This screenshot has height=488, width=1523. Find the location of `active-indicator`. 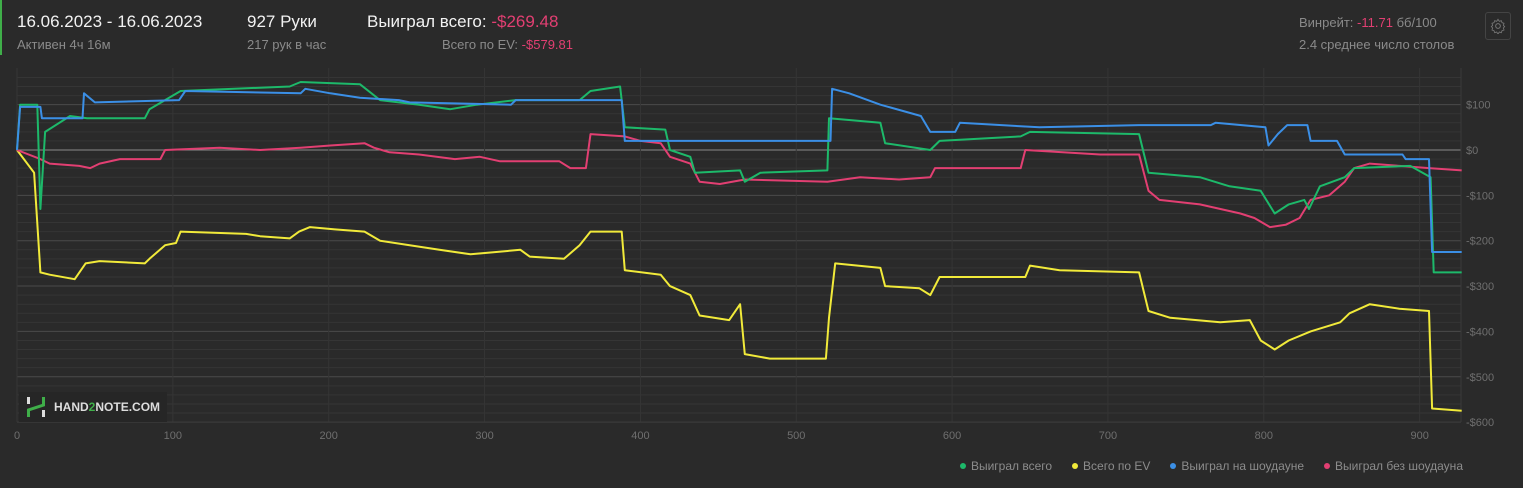

active-indicator is located at coordinates (1, 27).